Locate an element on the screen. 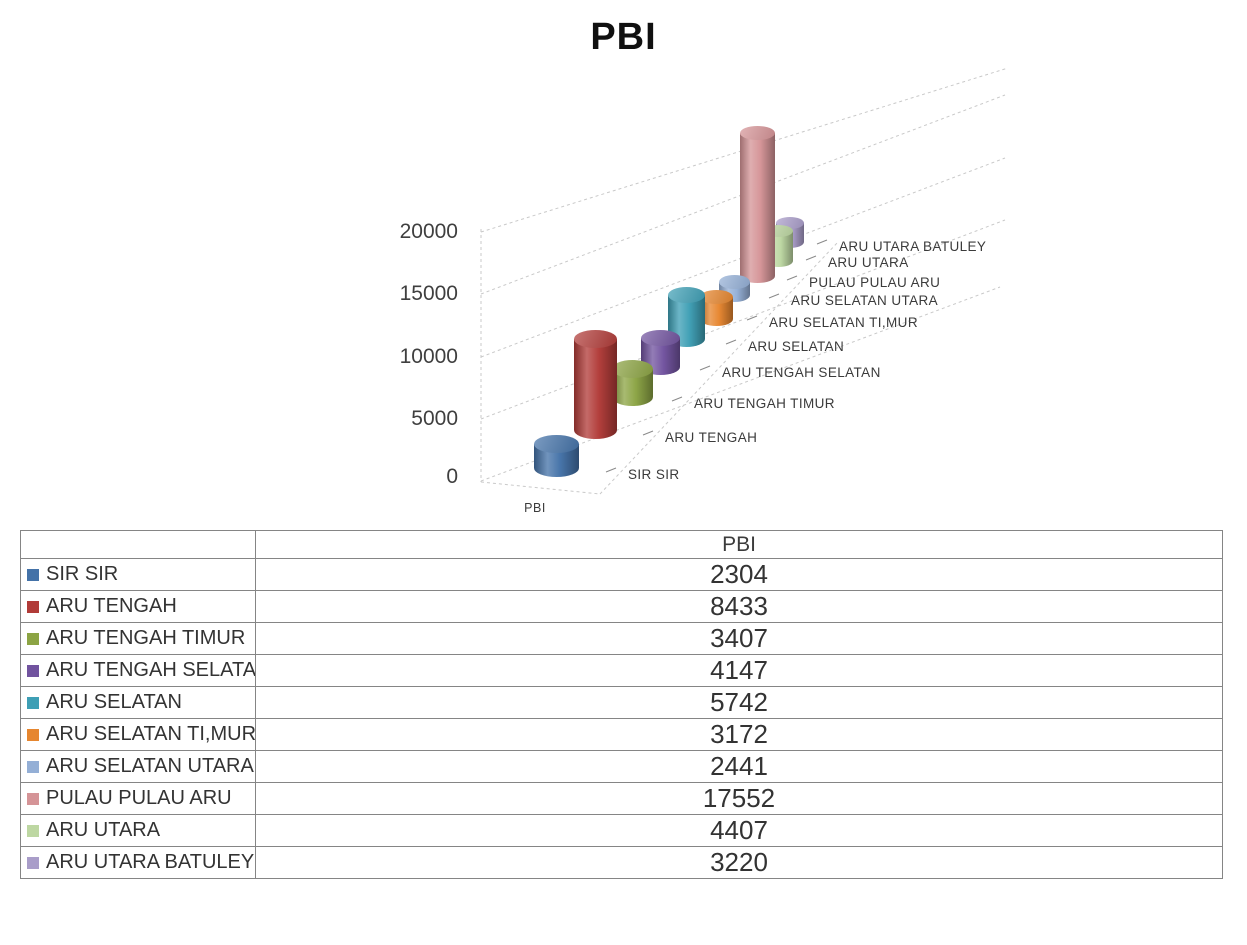 The width and height of the screenshot is (1247, 945). category-name-cell: ARU SELATAN UTARA is located at coordinates (138, 766).